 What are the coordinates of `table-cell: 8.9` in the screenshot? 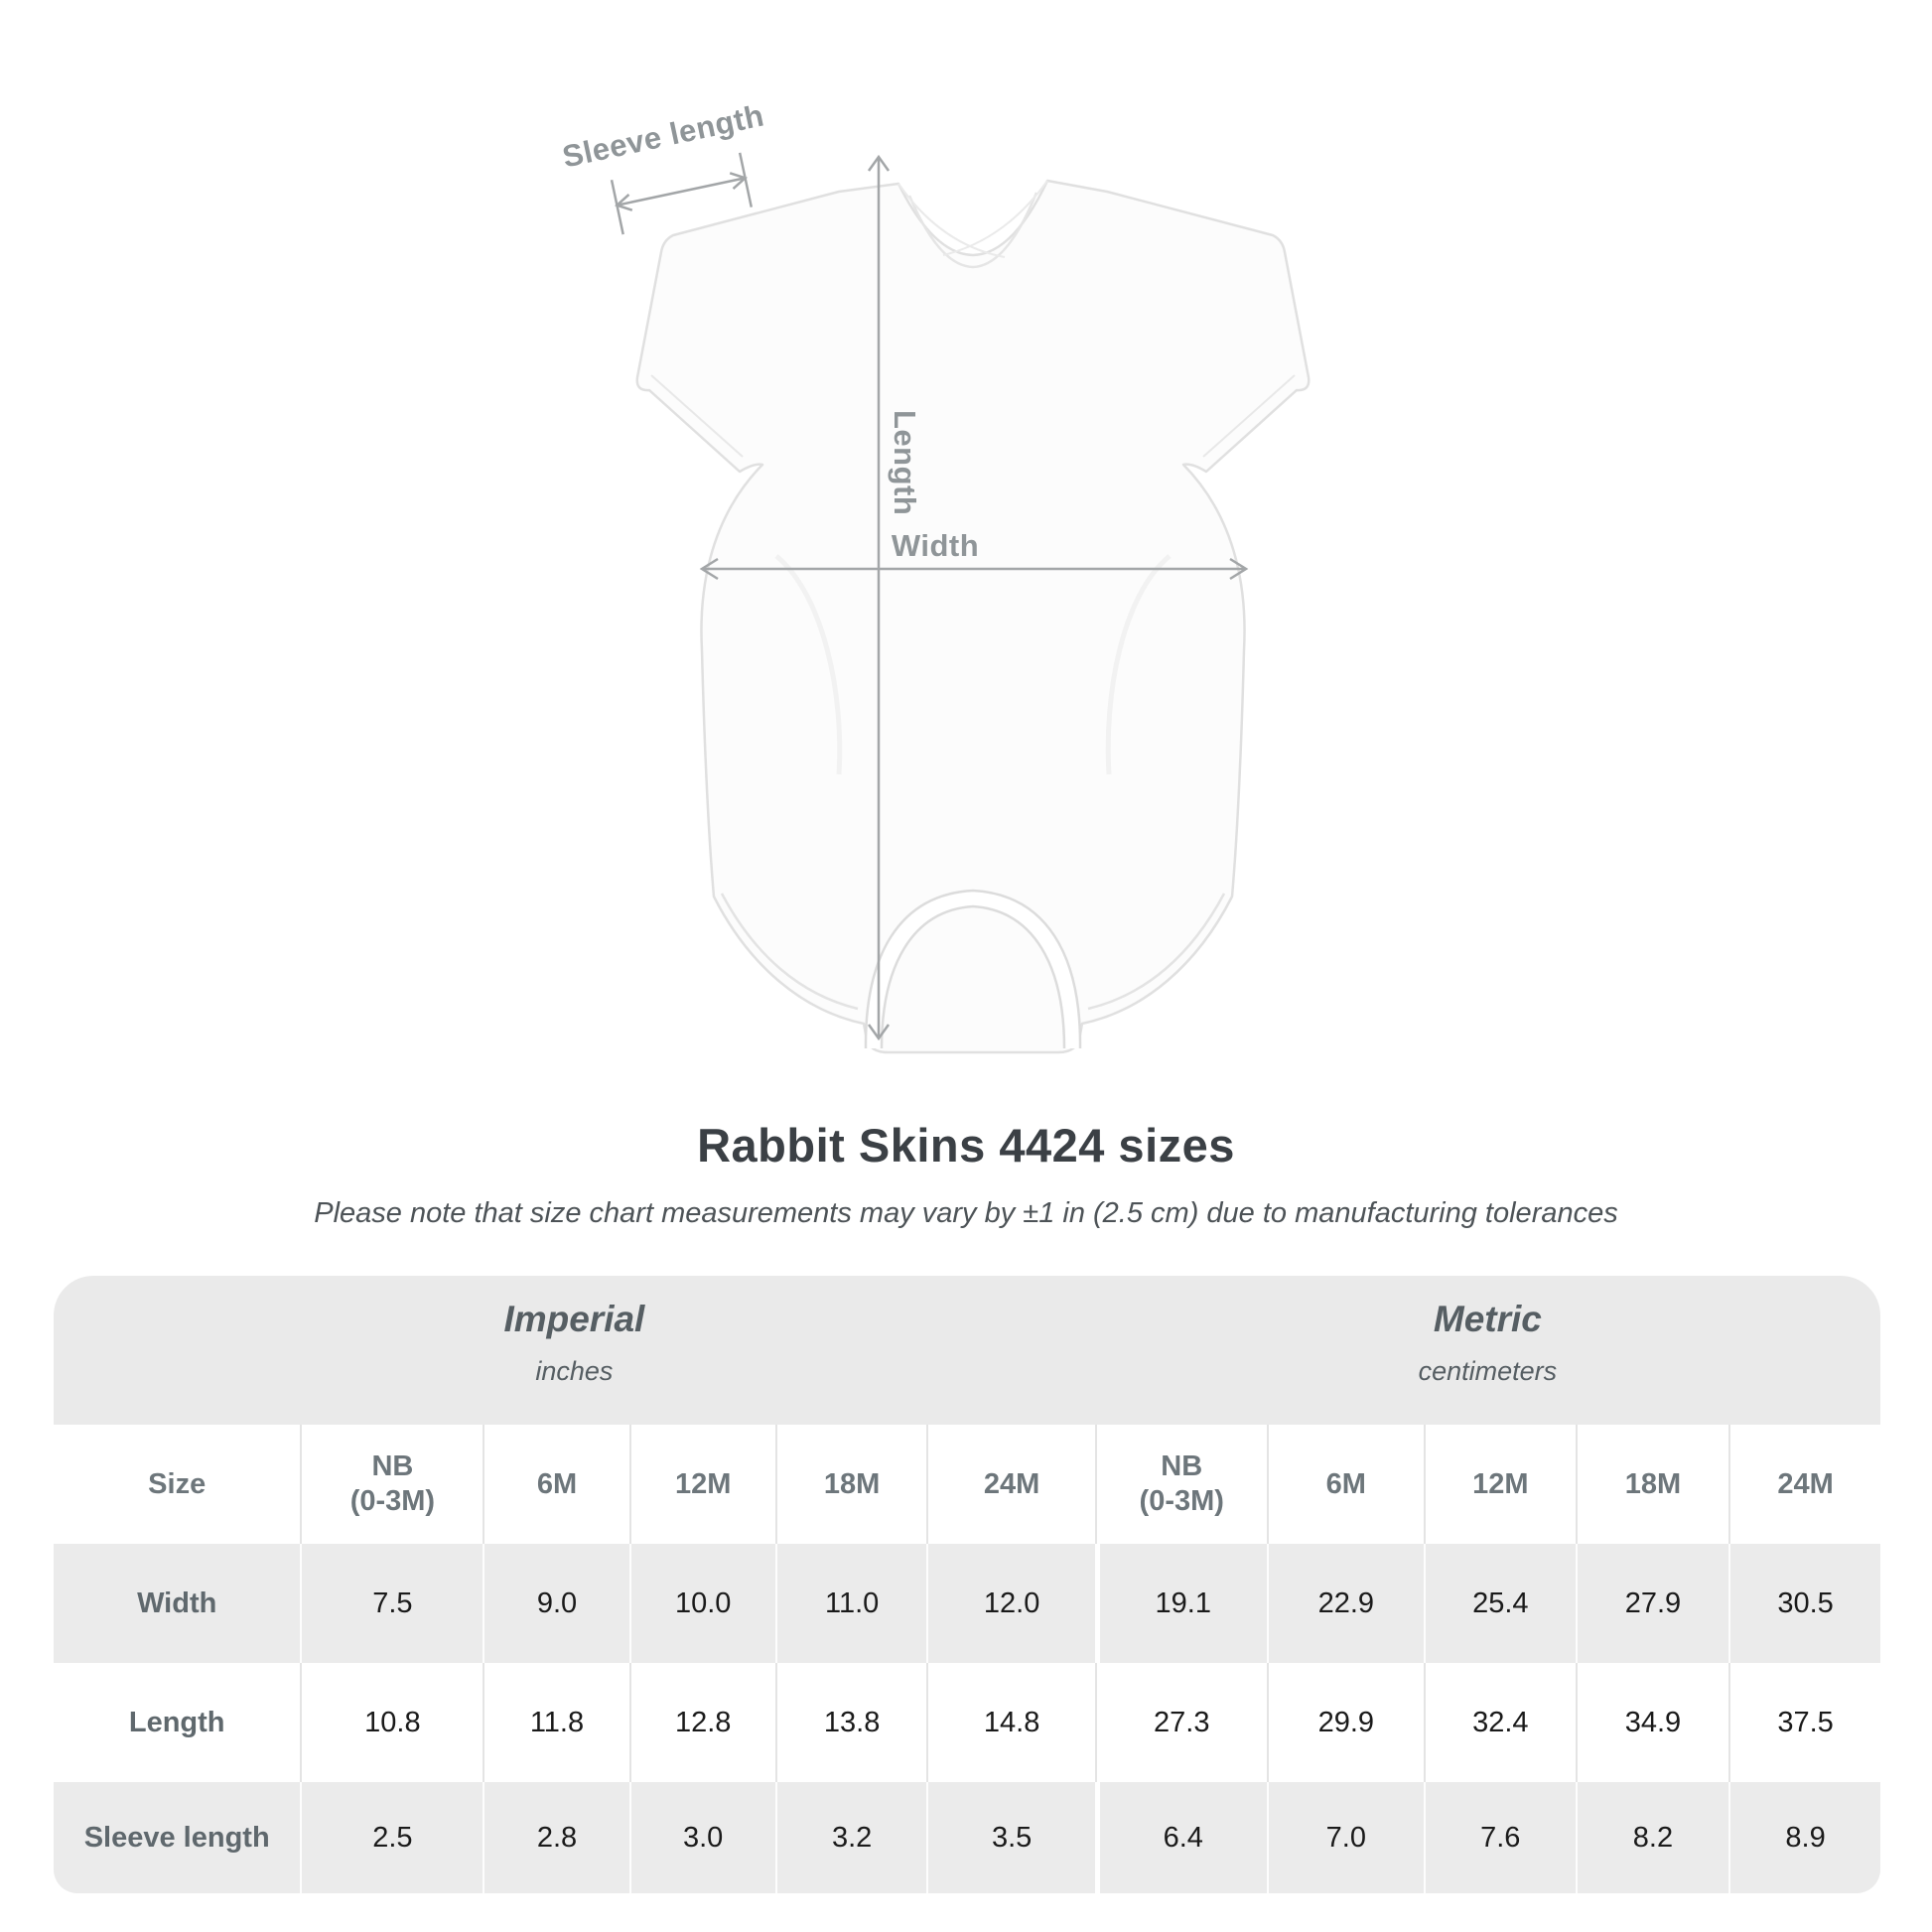 It's located at (1804, 1838).